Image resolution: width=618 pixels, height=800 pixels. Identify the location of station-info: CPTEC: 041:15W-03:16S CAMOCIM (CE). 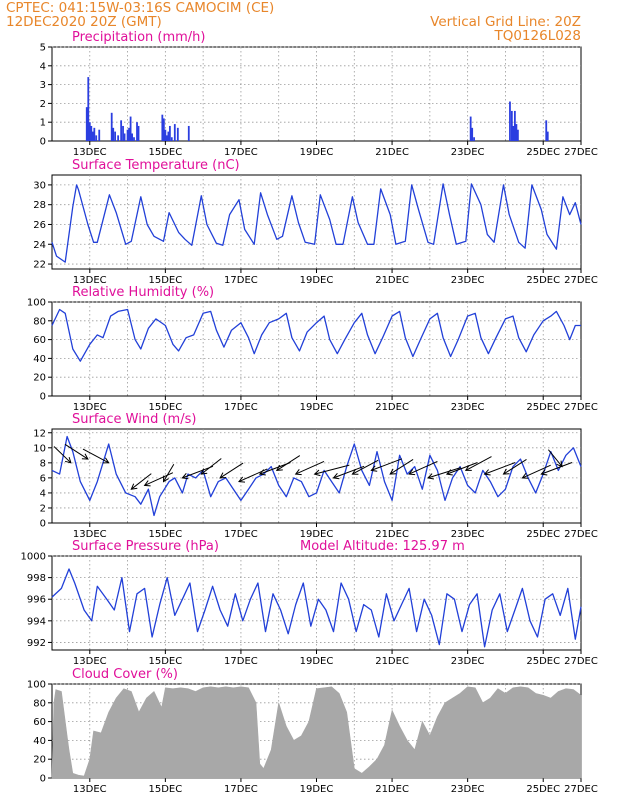
(140, 8).